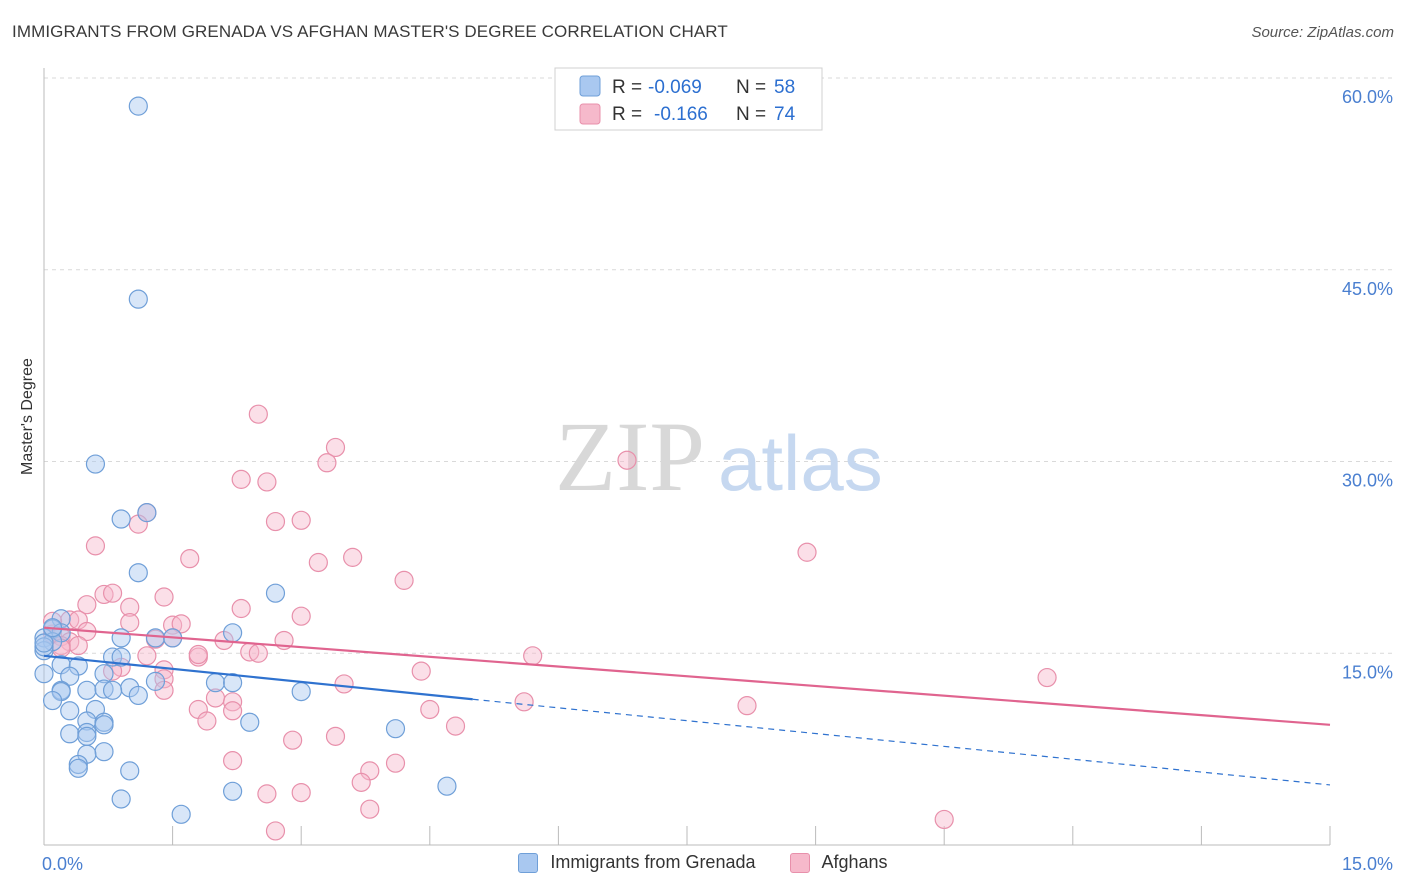 This screenshot has height=892, width=1406. What do you see at coordinates (653, 862) in the screenshot?
I see `legend-label-grenada: Immigrants from Grenada` at bounding box center [653, 862].